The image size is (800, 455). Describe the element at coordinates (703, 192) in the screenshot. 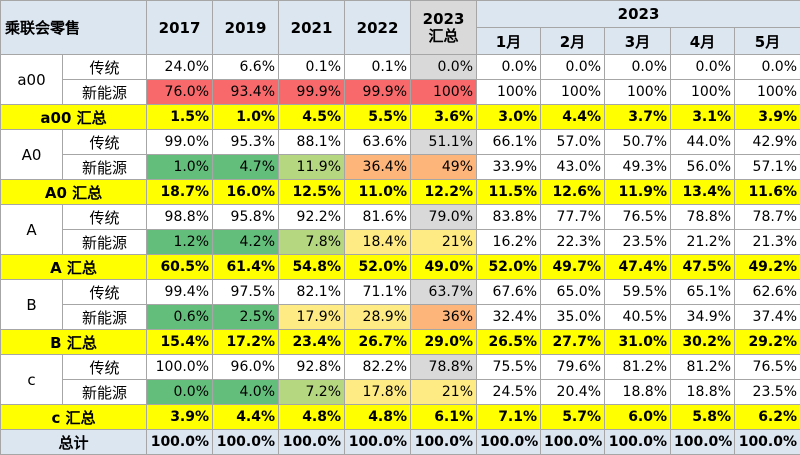

I see `summary-value: 13.4%` at that location.